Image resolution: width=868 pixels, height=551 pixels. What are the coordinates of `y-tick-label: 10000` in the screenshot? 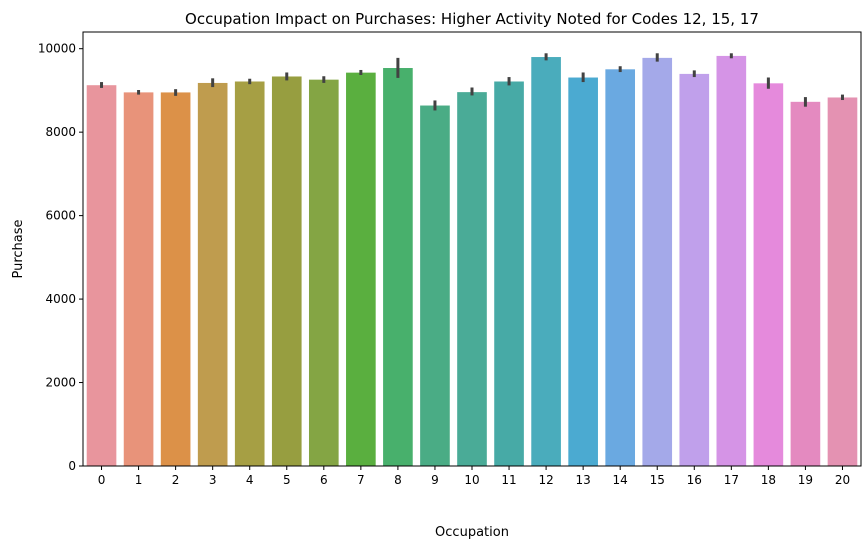 It's located at (57, 49).